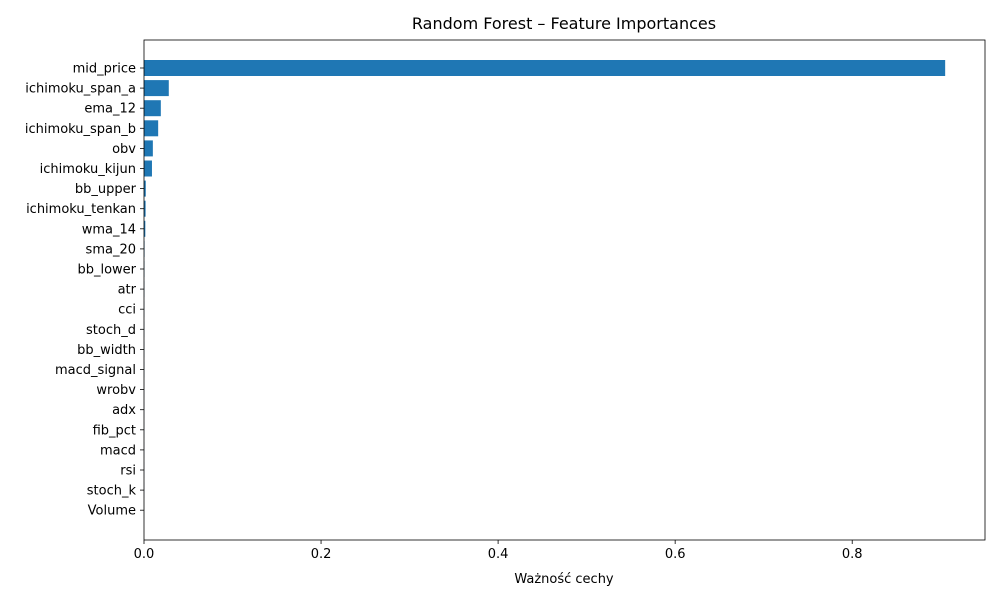  I want to click on y-tick-label: adx, so click(124, 410).